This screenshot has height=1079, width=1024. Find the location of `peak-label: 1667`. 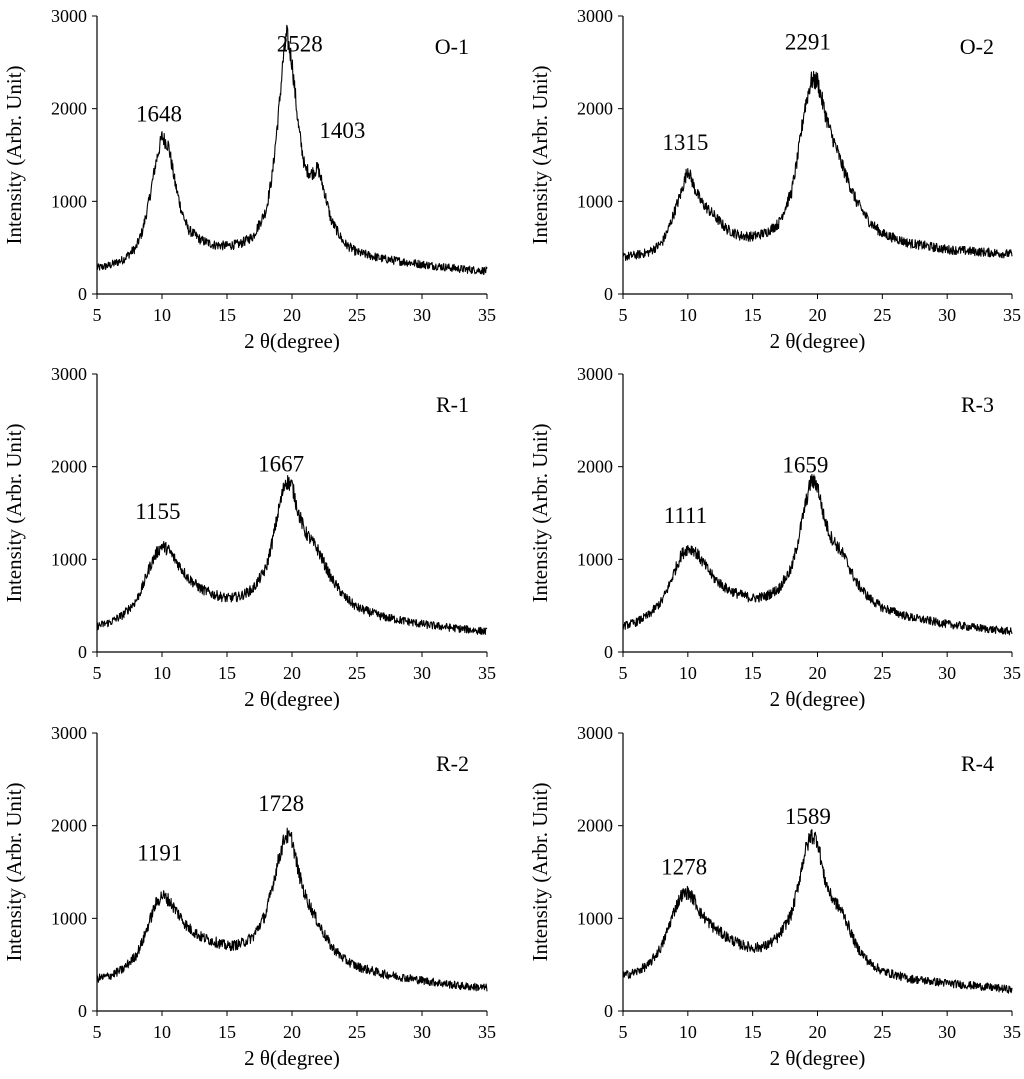

peak-label: 1667 is located at coordinates (281, 464).